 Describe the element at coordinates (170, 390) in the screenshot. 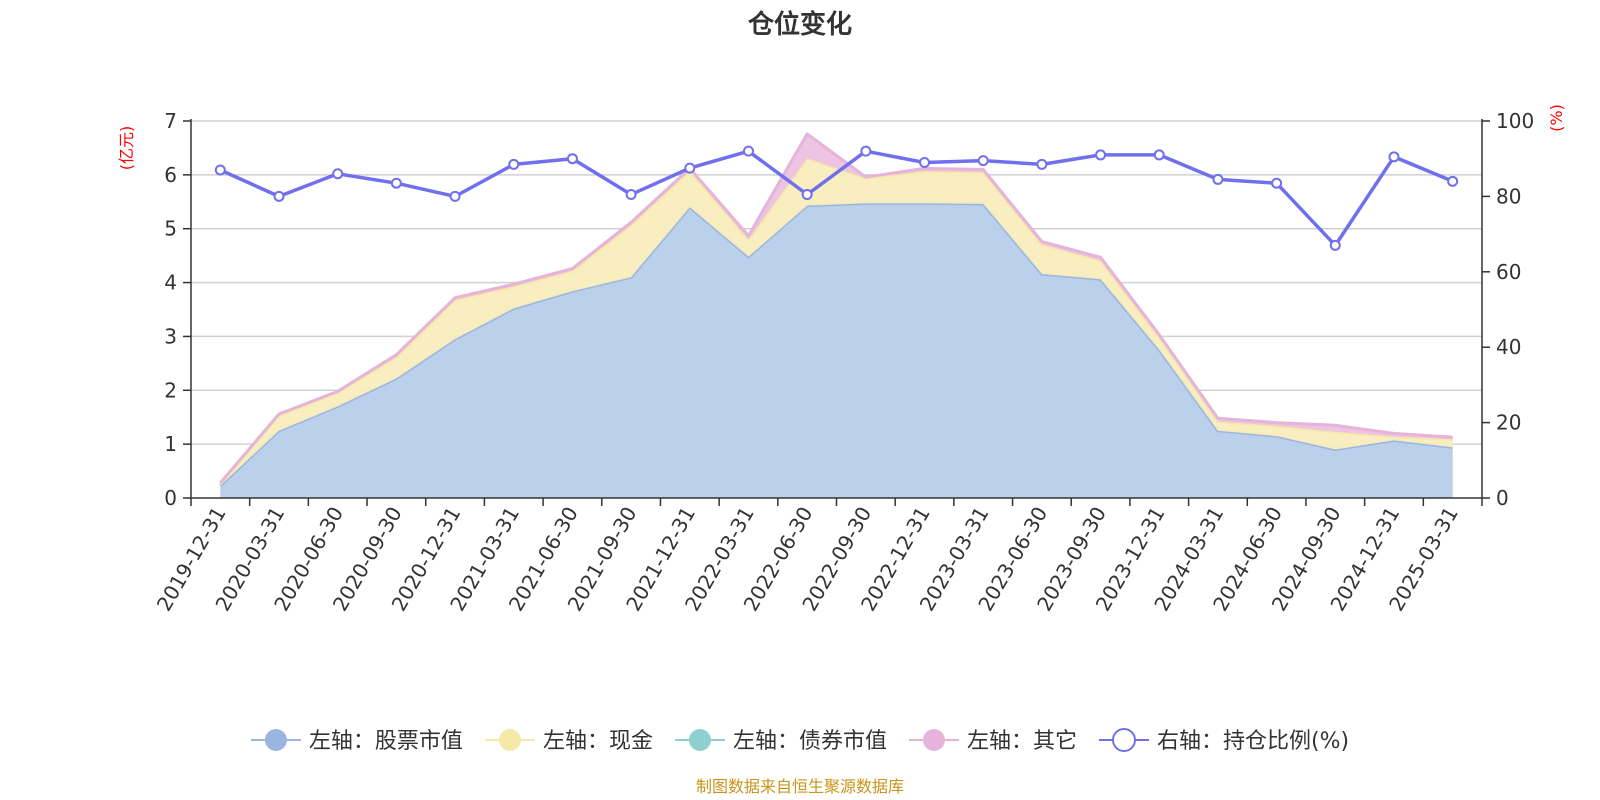

I see `left-axis-tick-label: 2` at that location.